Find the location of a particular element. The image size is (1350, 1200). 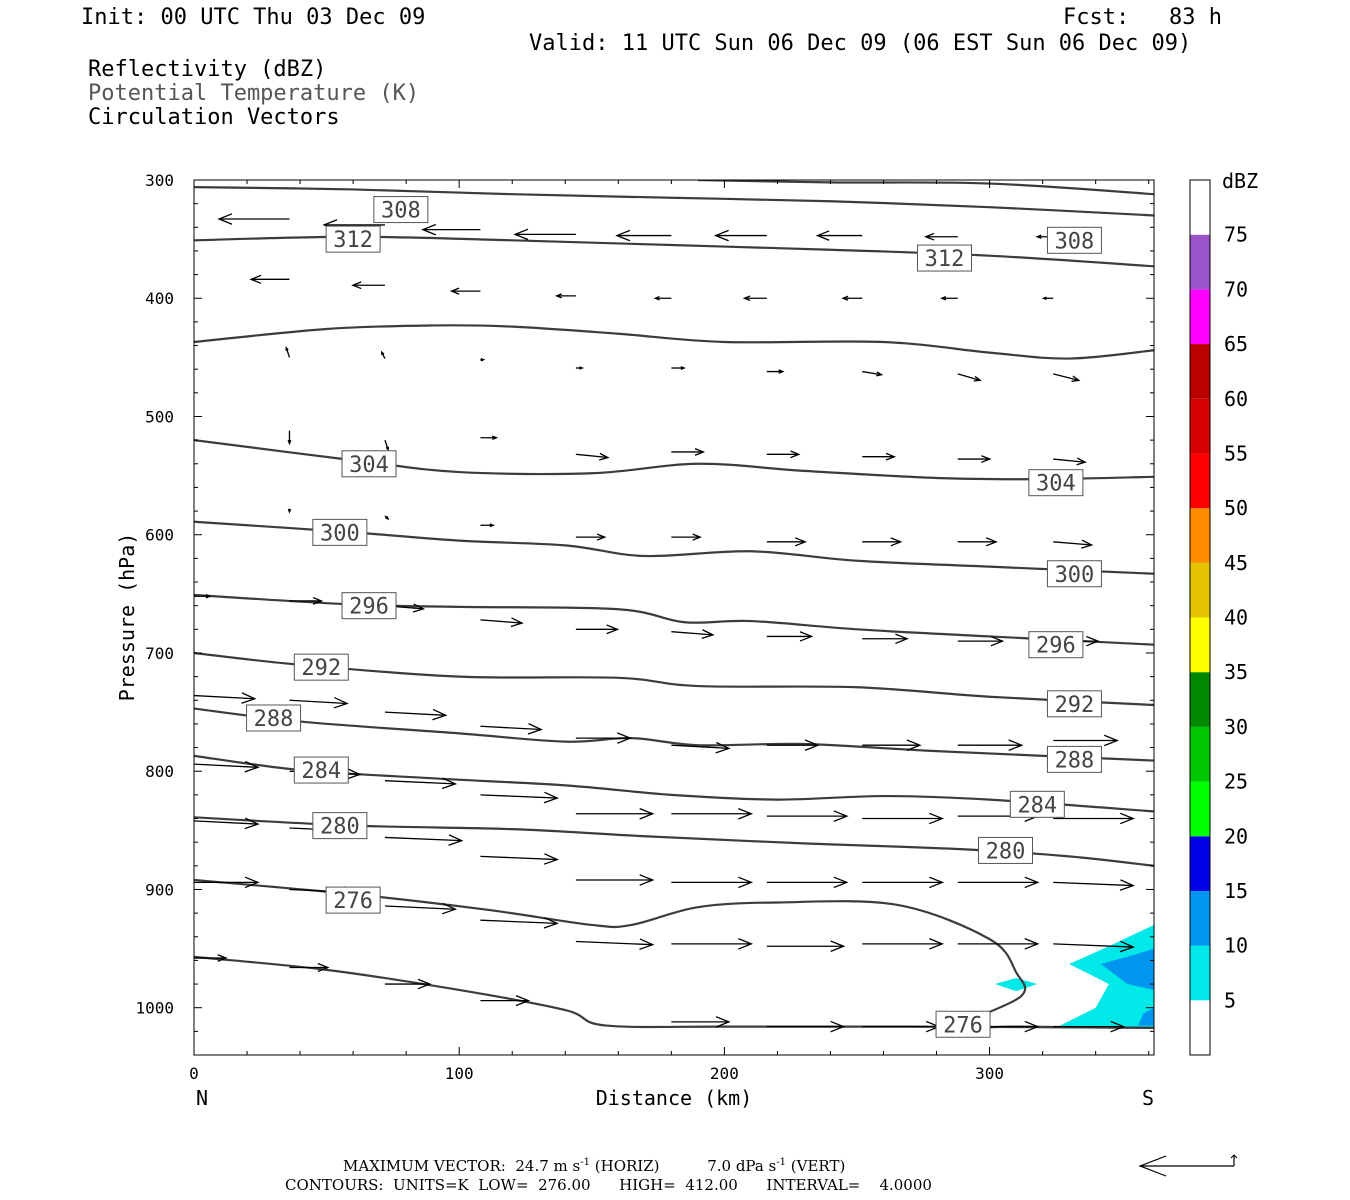

x-end-label-north: N is located at coordinates (202, 1098).